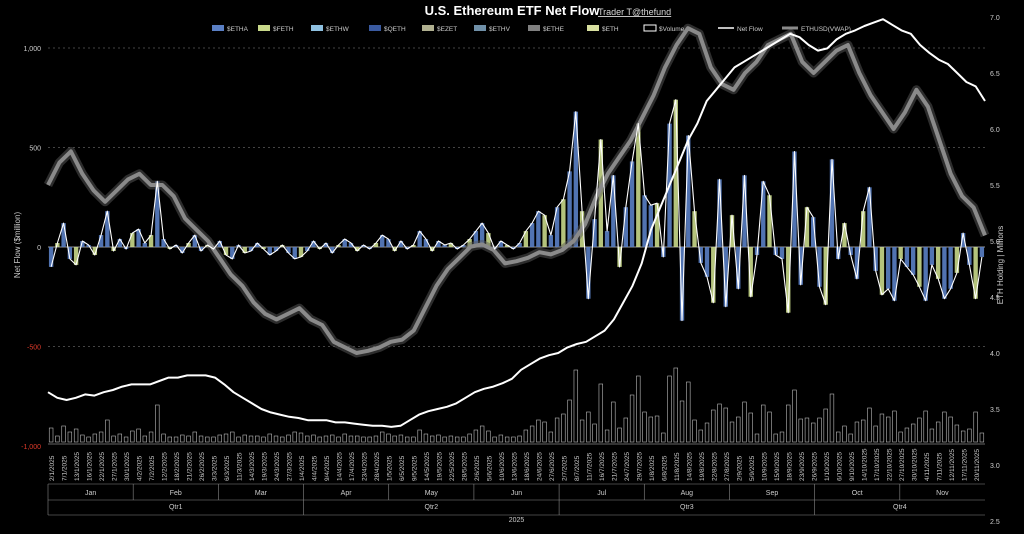  I want to click on y2-axis-ticks: 7.0 6.5 6.0 5.5 5.0 4.5 4.0 3.5 3.0 2.5, so click(995, 270).